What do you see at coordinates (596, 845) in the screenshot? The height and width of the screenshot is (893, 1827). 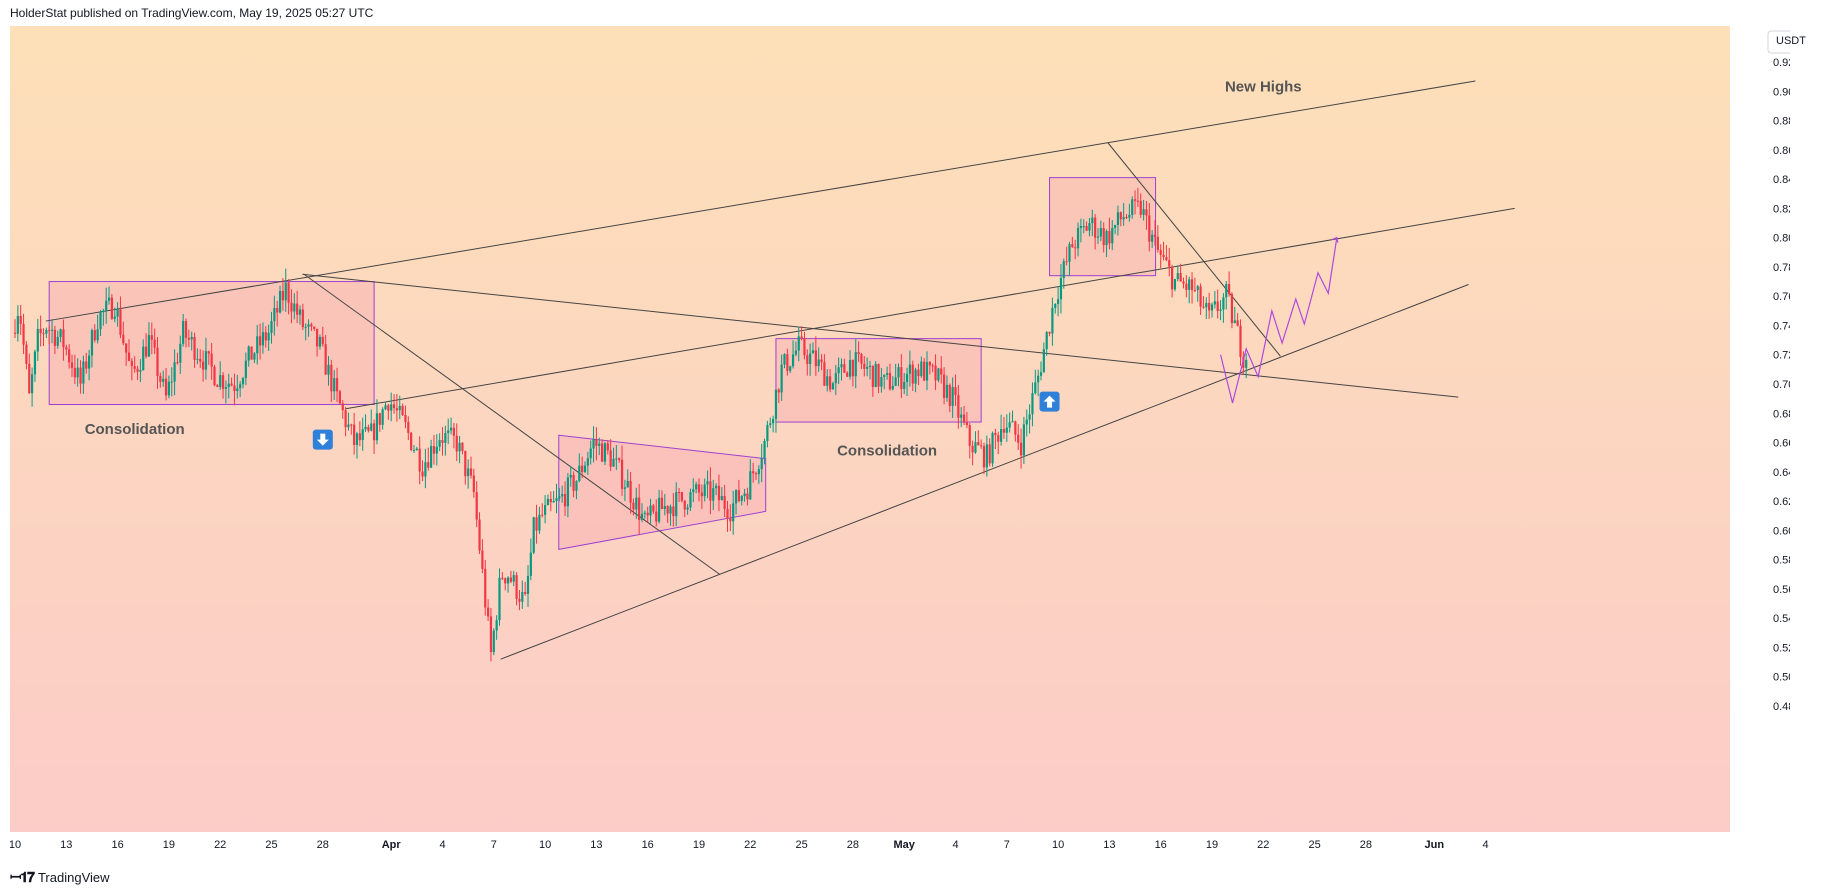 I see `time-tick-label: 13` at bounding box center [596, 845].